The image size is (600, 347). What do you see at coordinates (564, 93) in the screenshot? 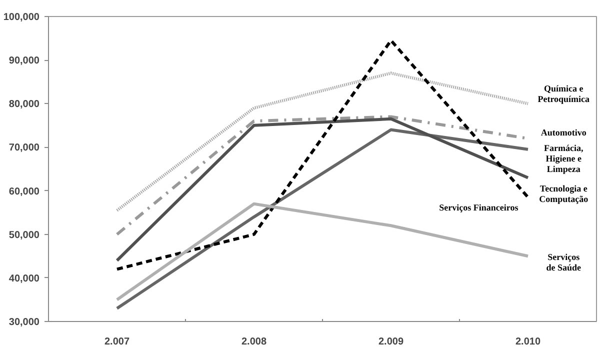
I see `series-label: Química e Petroquímica` at bounding box center [564, 93].